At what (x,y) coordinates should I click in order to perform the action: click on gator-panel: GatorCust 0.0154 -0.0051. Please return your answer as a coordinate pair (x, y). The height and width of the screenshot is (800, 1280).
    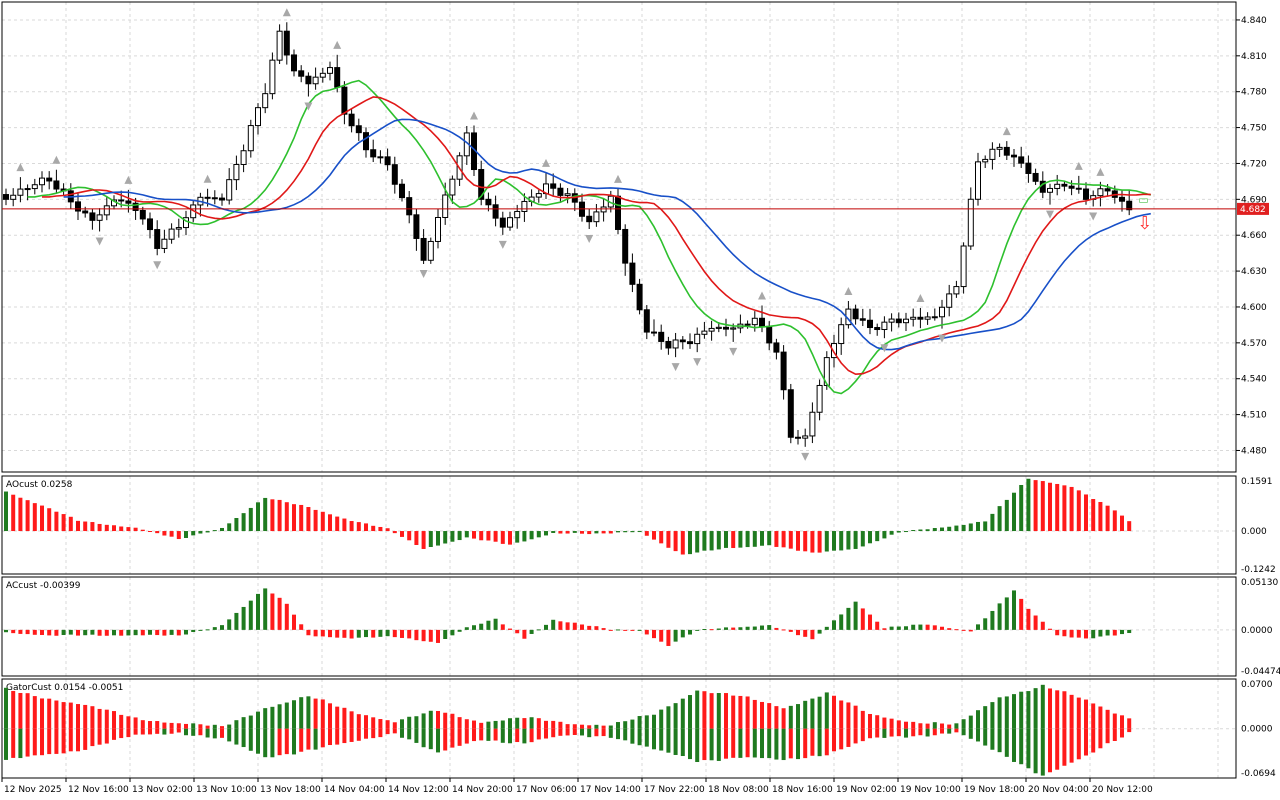
    Looking at the image, I should click on (568, 729).